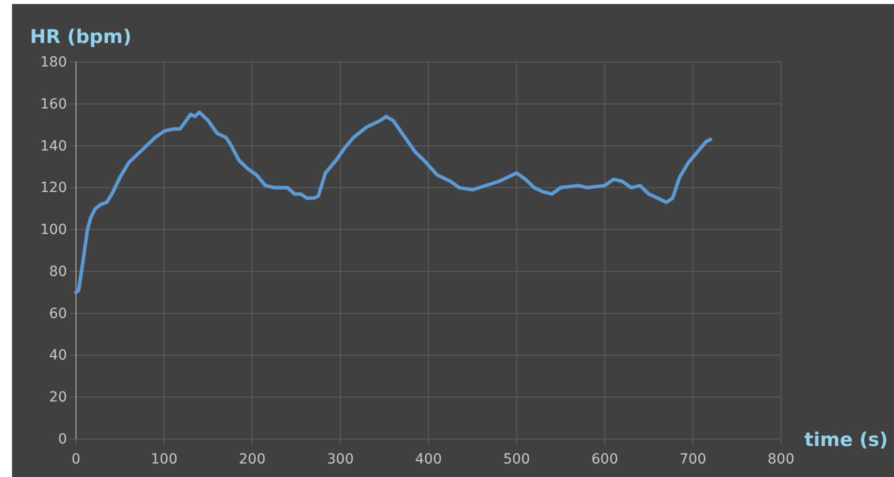 This screenshot has height=477, width=894. Describe the element at coordinates (53, 146) in the screenshot. I see `y-tick-label: 140` at that location.